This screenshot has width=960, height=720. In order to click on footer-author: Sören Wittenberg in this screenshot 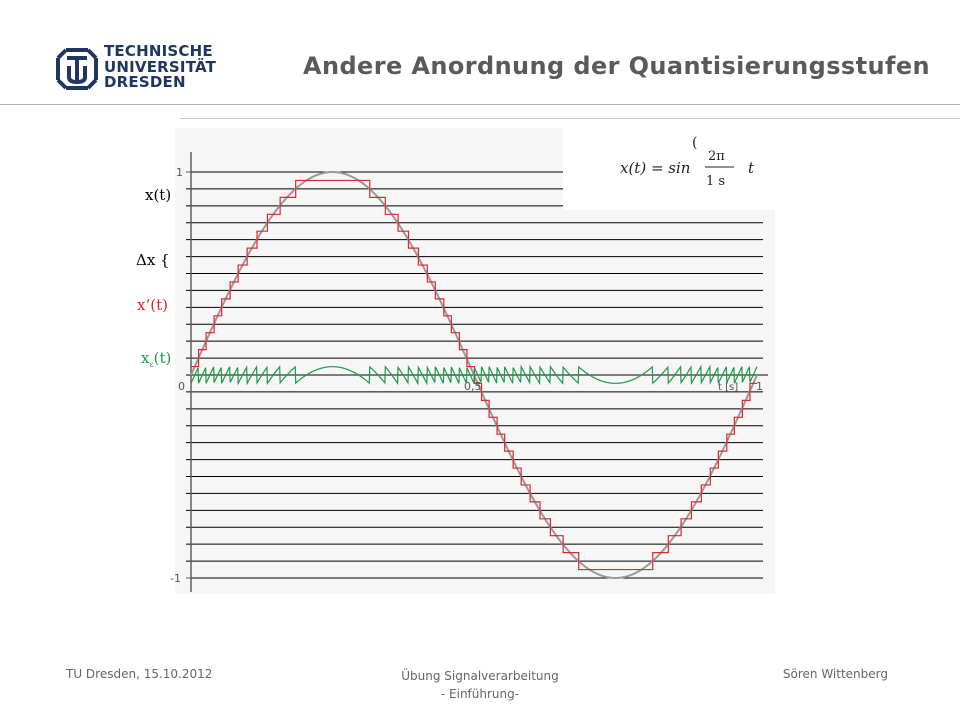, I will do `click(835, 674)`.